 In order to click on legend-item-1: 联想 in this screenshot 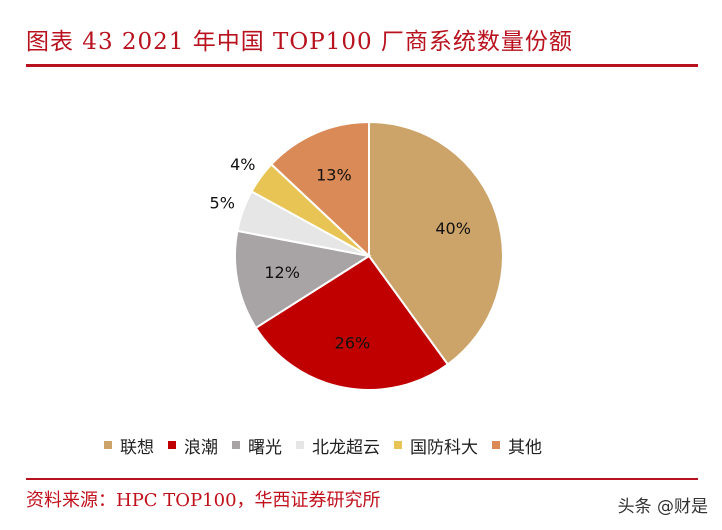, I will do `click(129, 445)`.